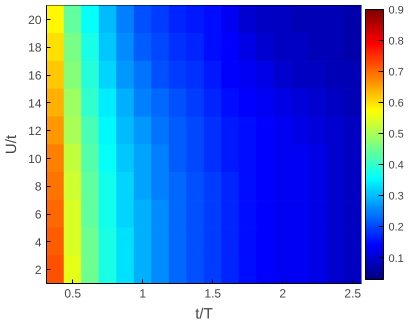  I want to click on x-tick-label: 2.5, so click(353, 293).